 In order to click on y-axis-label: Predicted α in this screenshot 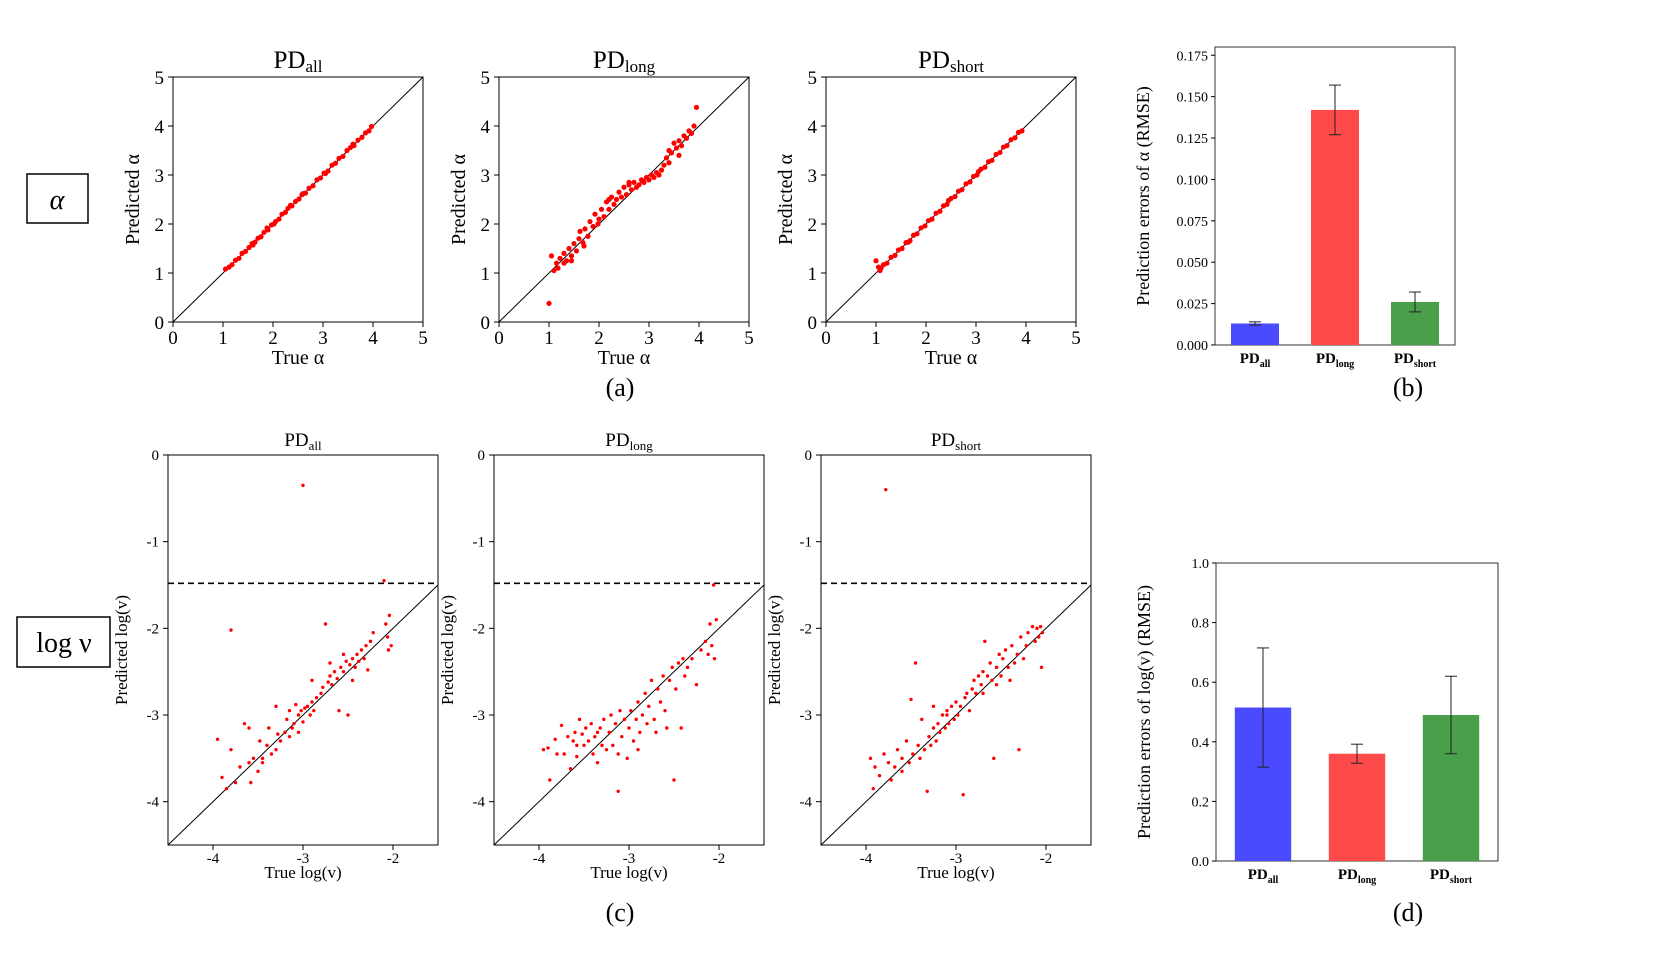, I will do `click(459, 199)`.